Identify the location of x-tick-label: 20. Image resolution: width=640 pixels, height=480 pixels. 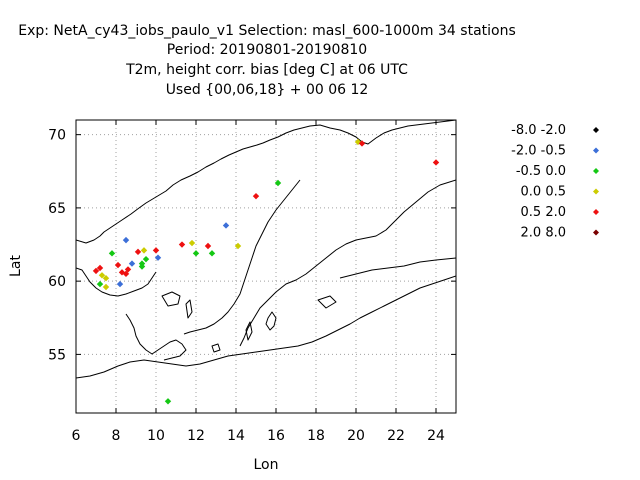
(356, 436).